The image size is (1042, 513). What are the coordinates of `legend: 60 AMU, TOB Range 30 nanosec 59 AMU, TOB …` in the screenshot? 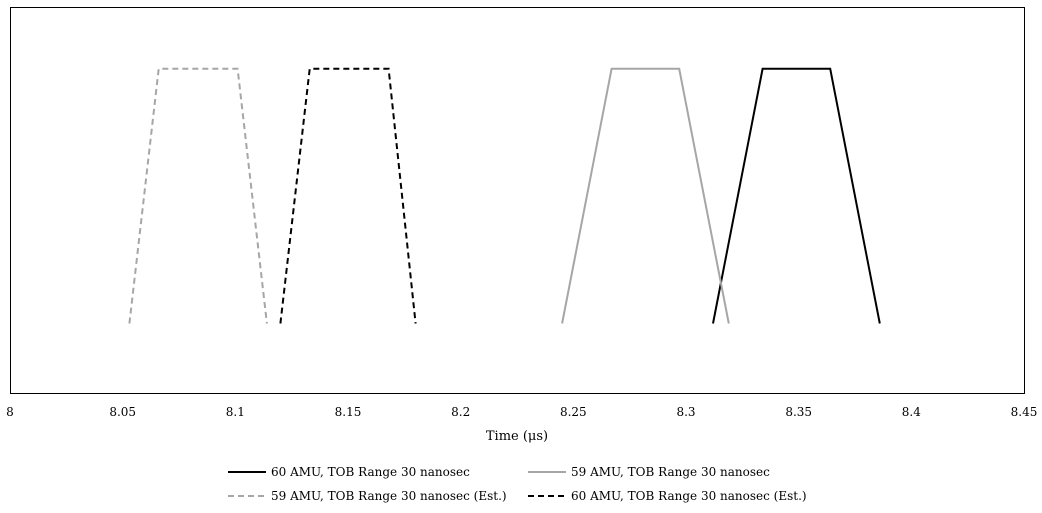 It's located at (517, 484).